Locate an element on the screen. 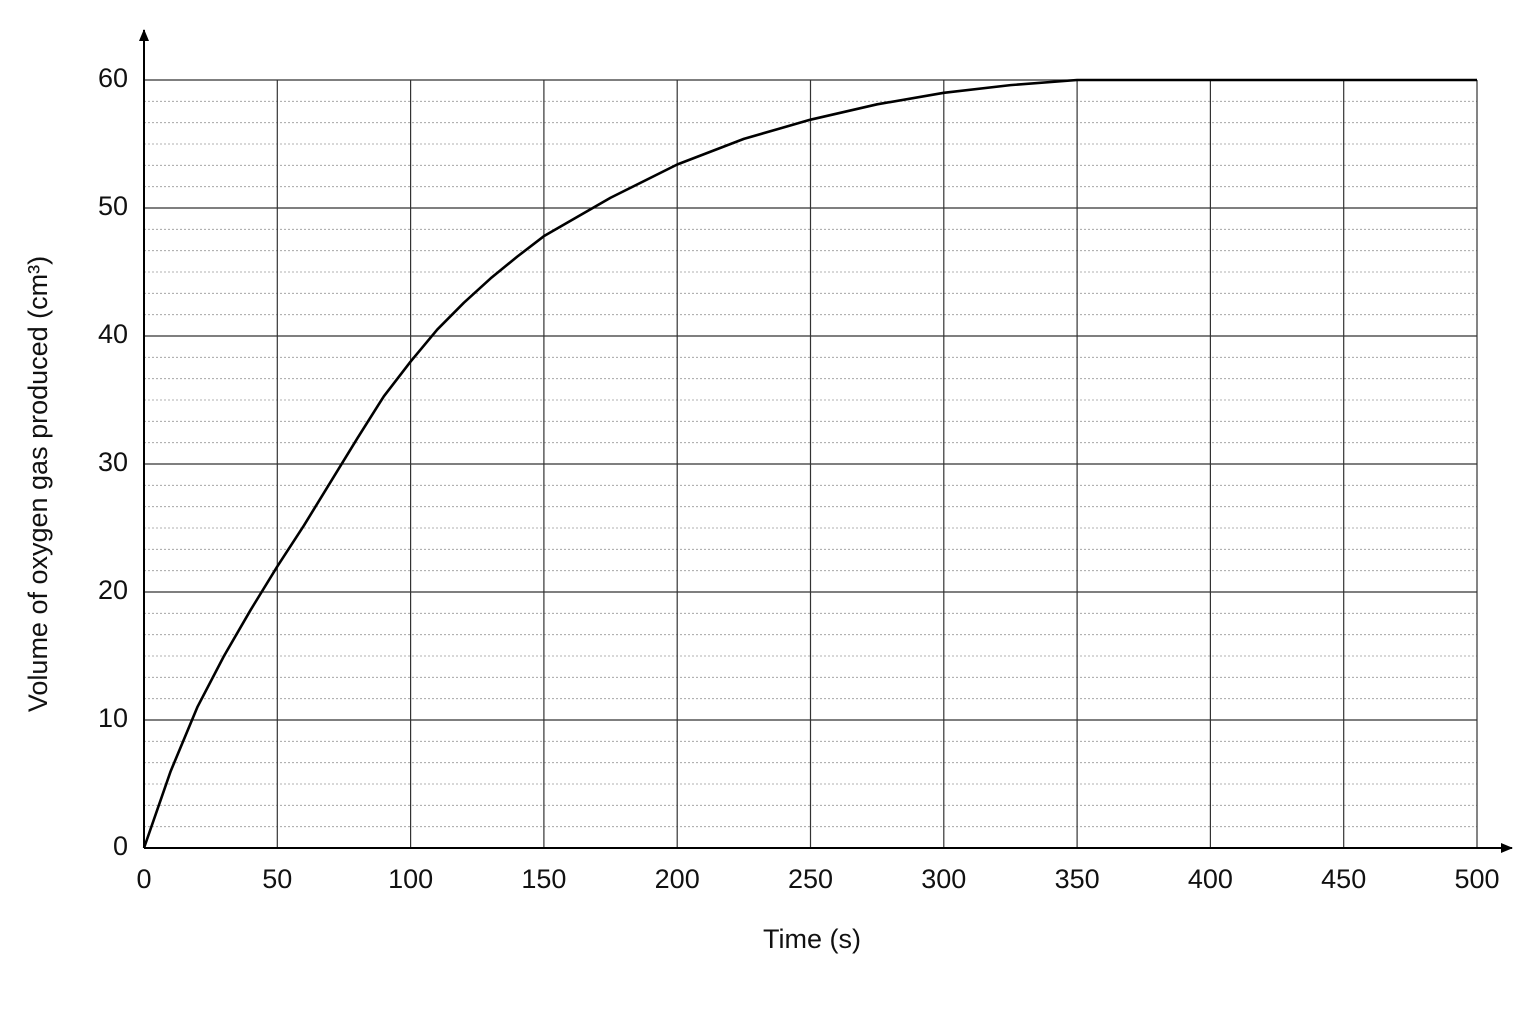 The width and height of the screenshot is (1536, 1024). x-tick-label: 100 is located at coordinates (410, 879).